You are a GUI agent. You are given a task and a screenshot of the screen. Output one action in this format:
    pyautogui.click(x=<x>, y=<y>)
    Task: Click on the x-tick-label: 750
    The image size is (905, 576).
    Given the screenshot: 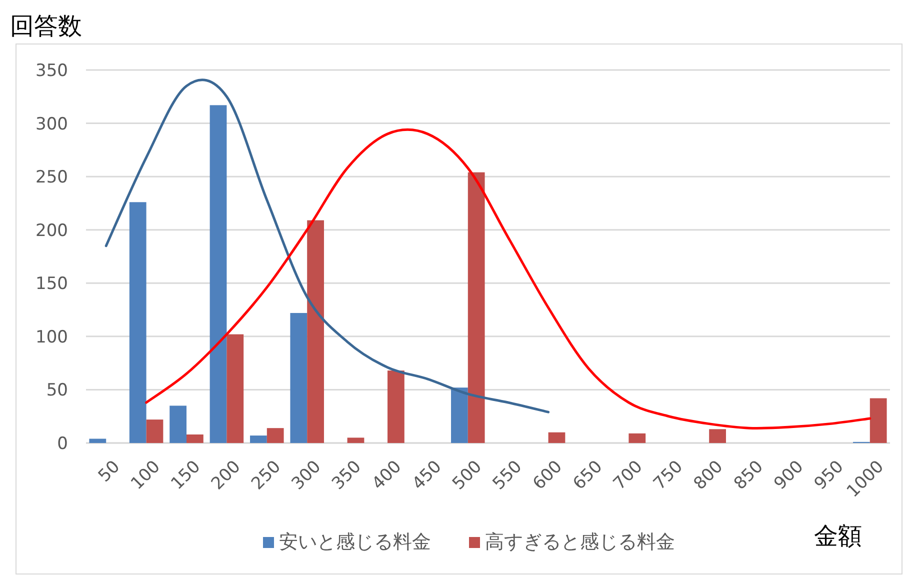 What is the action you would take?
    pyautogui.click(x=668, y=475)
    